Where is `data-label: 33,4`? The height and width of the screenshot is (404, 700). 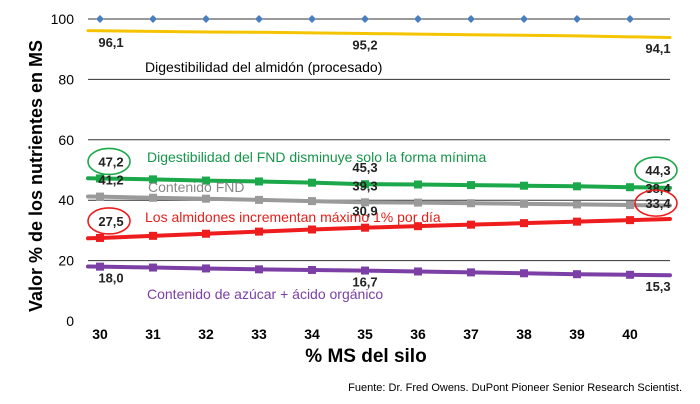
data-label: 33,4 is located at coordinates (658, 203).